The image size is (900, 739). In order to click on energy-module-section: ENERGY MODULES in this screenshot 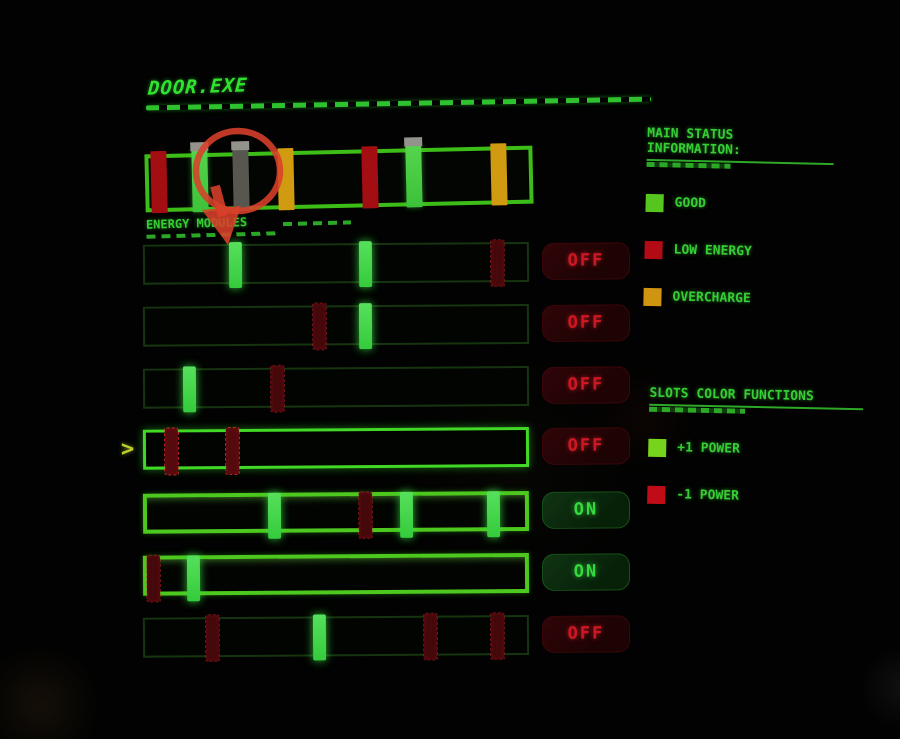, I will do `click(248, 224)`.